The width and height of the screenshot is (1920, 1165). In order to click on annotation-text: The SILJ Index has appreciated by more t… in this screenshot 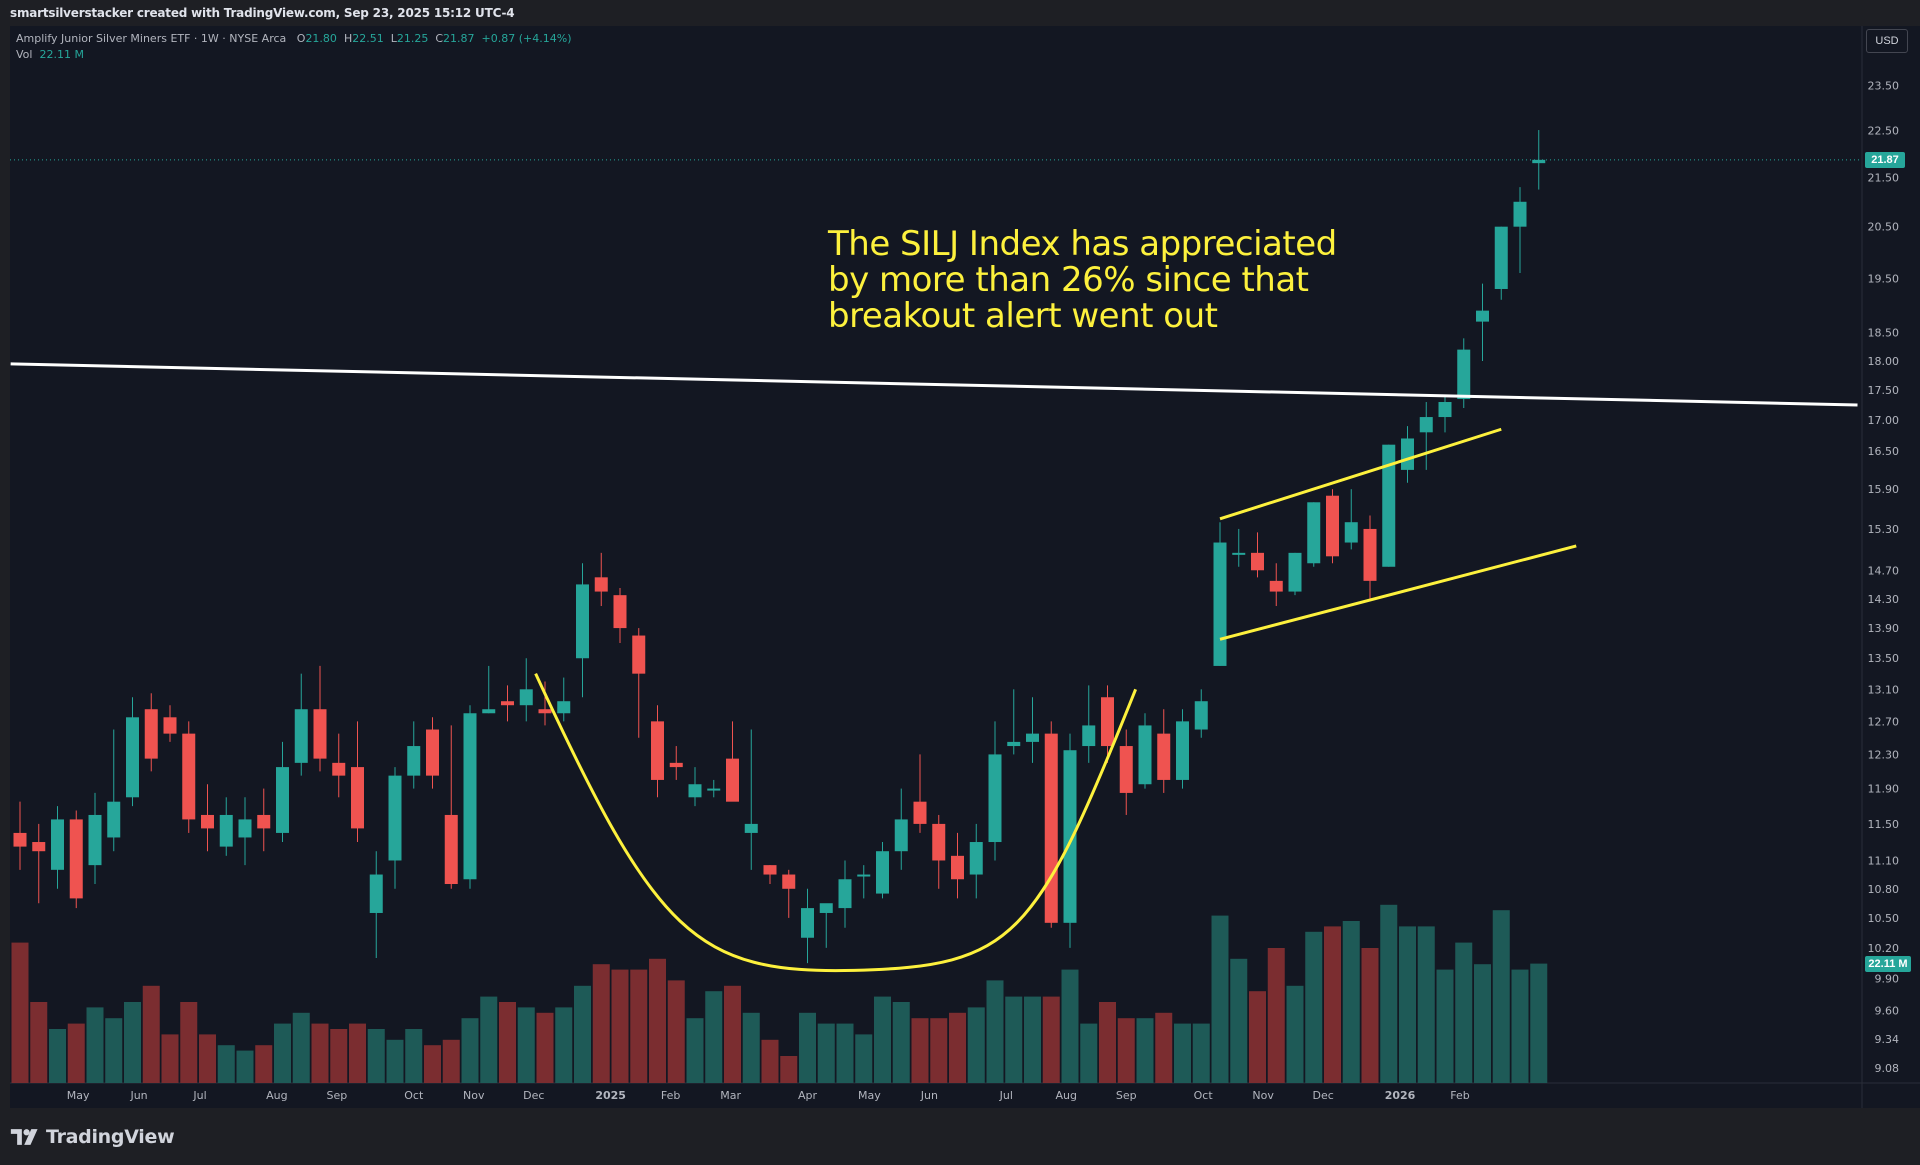, I will do `click(1082, 280)`.